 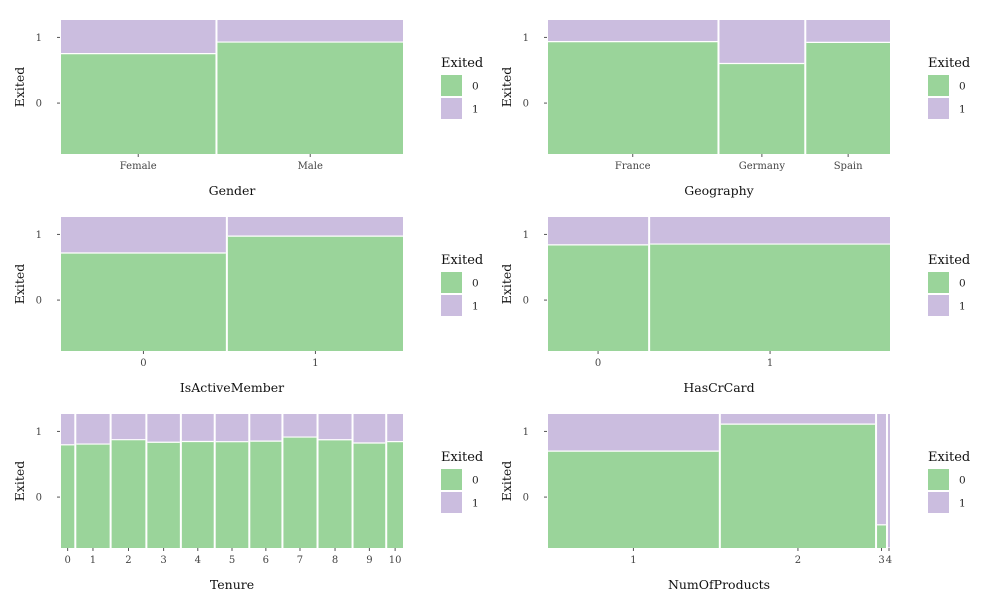 I want to click on x-tick-label: Spain, so click(x=848, y=166).